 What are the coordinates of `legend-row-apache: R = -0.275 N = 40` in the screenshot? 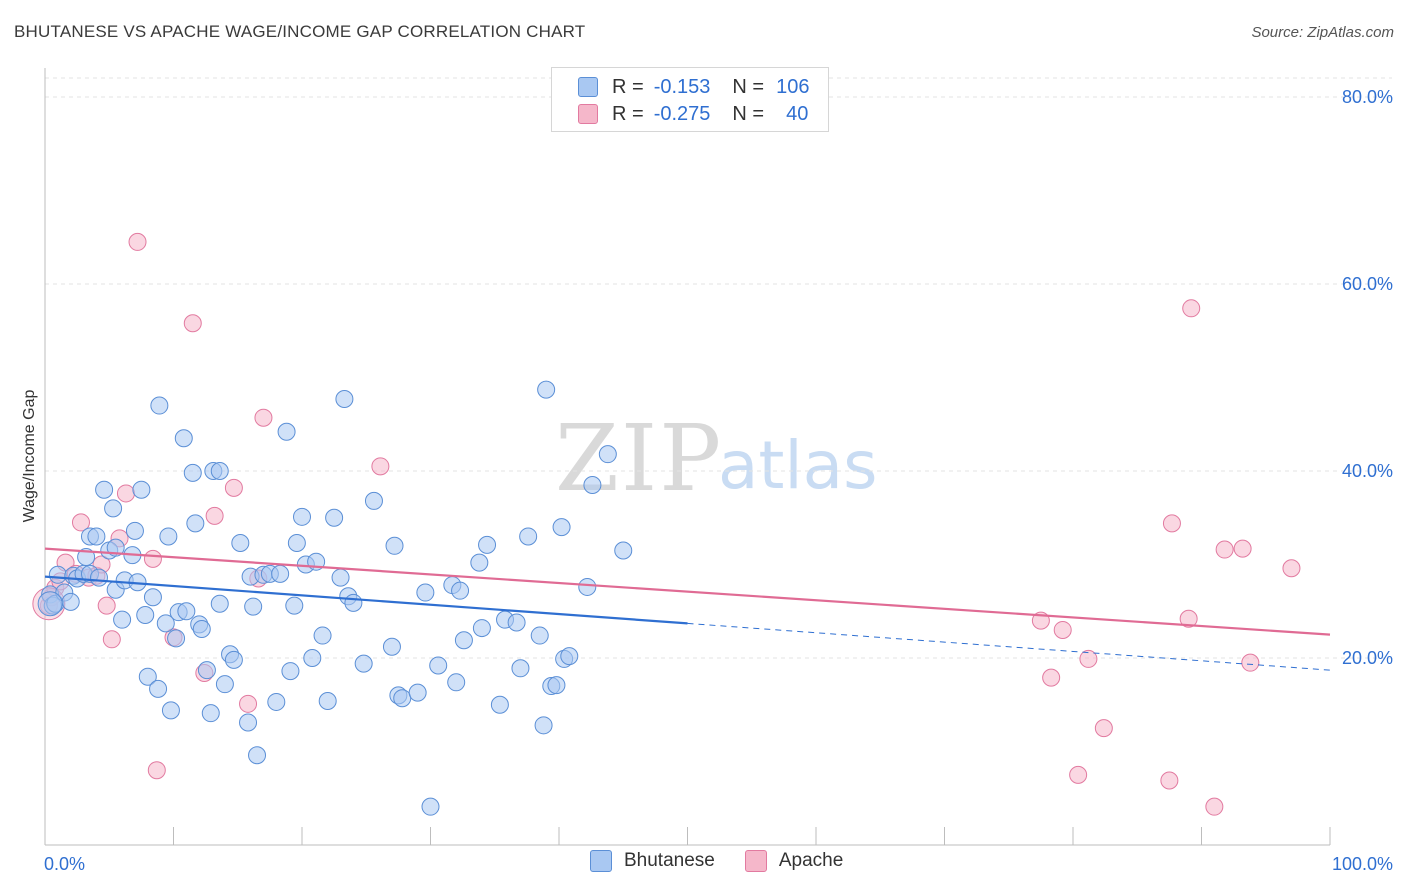 It's located at (693, 114).